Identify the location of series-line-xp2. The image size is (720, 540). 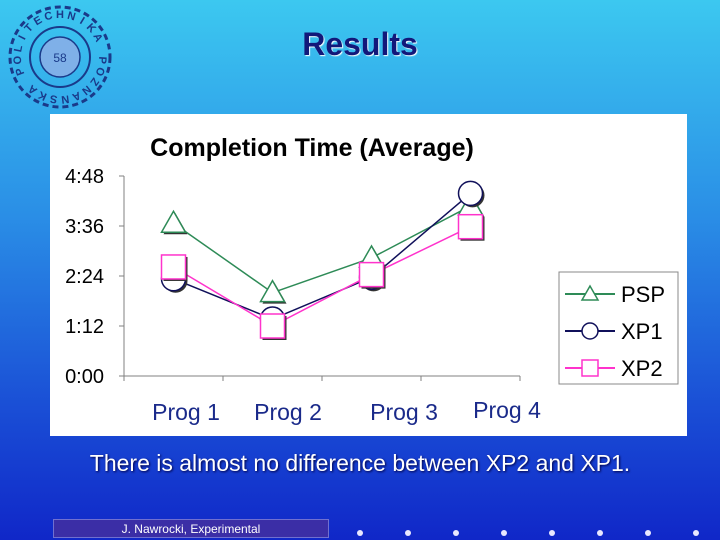
(322, 276).